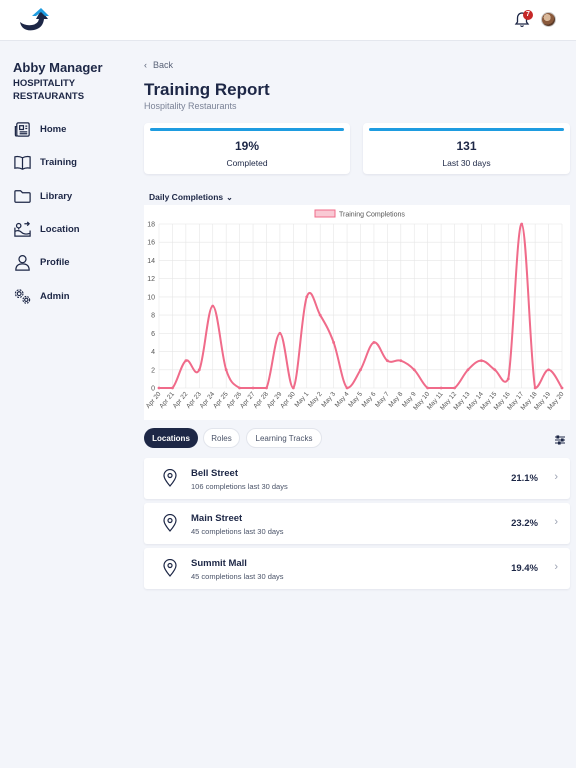 Image resolution: width=576 pixels, height=768 pixels. I want to click on y-tick-label: 18, so click(151, 225).